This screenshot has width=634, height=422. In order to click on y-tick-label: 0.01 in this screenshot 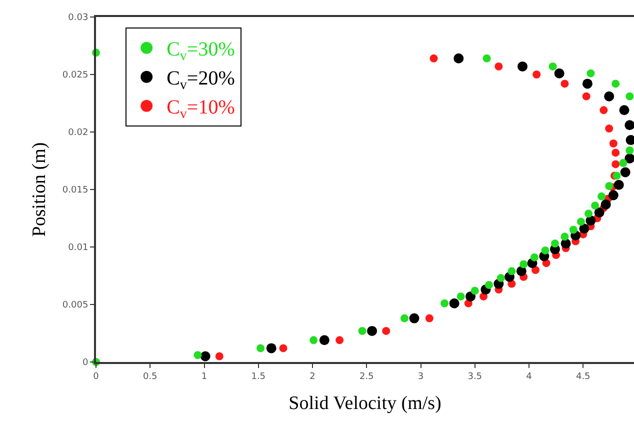, I will do `click(78, 248)`.